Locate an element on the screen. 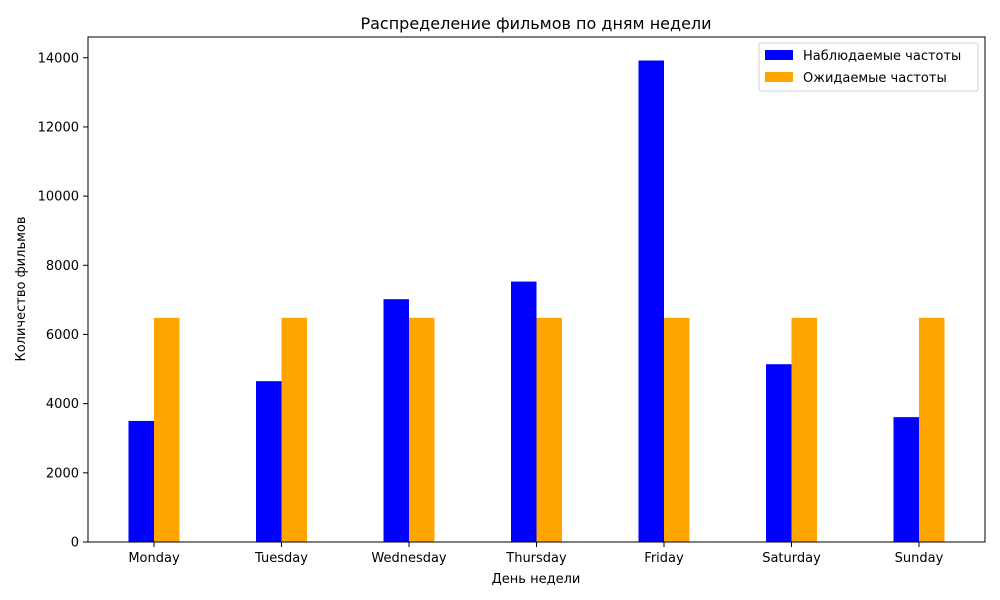  bar-observed-friday is located at coordinates (651, 301).